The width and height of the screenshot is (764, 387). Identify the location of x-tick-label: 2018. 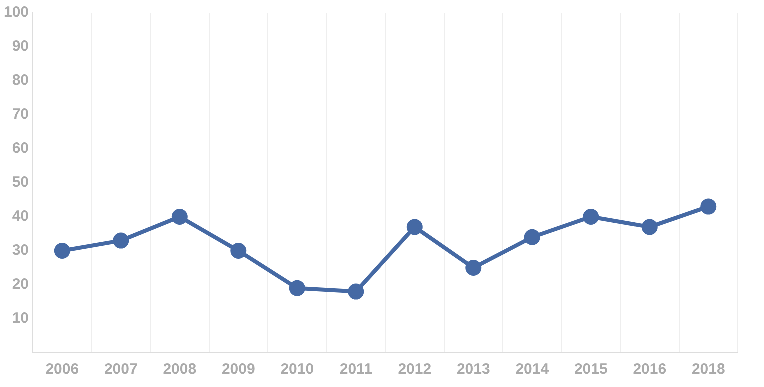
(709, 369).